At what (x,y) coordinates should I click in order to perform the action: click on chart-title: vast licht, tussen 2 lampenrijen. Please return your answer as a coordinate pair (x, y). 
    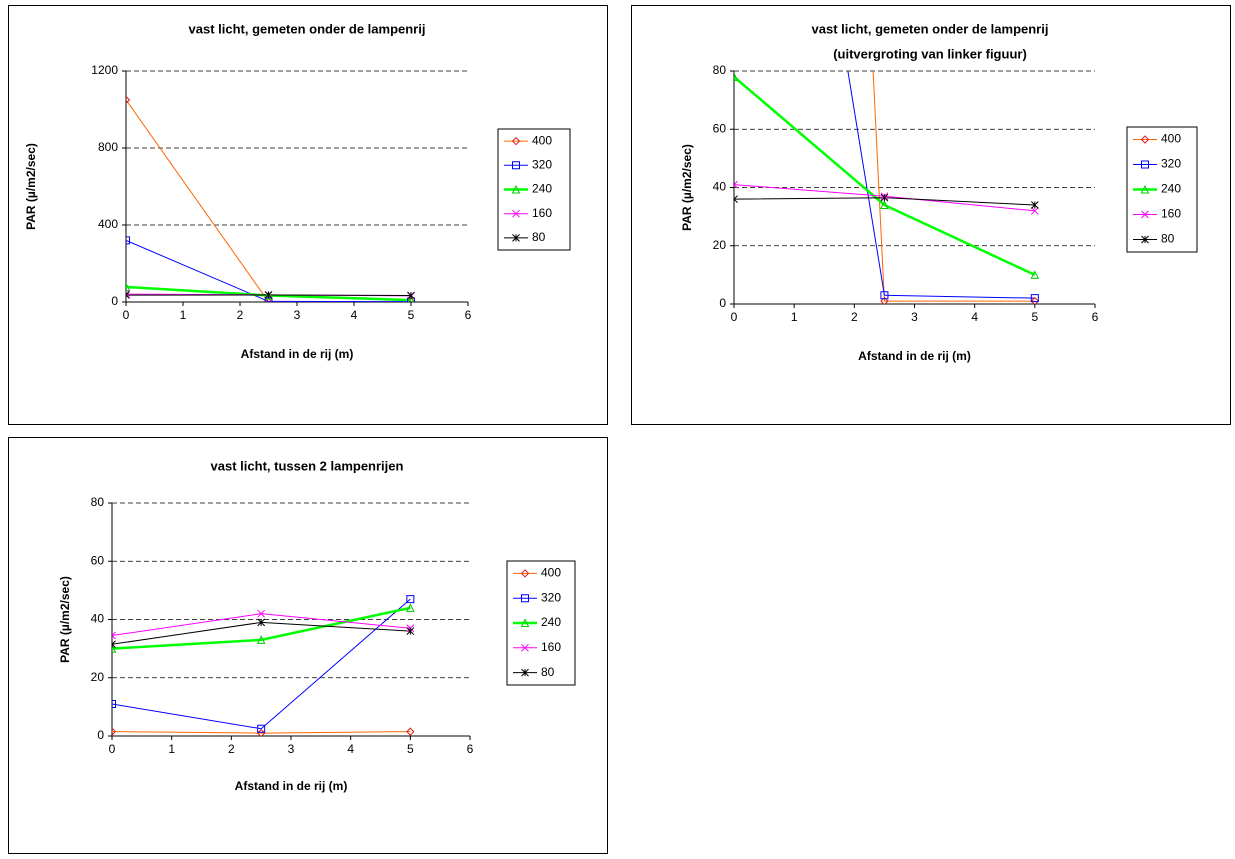
    Looking at the image, I should click on (307, 465).